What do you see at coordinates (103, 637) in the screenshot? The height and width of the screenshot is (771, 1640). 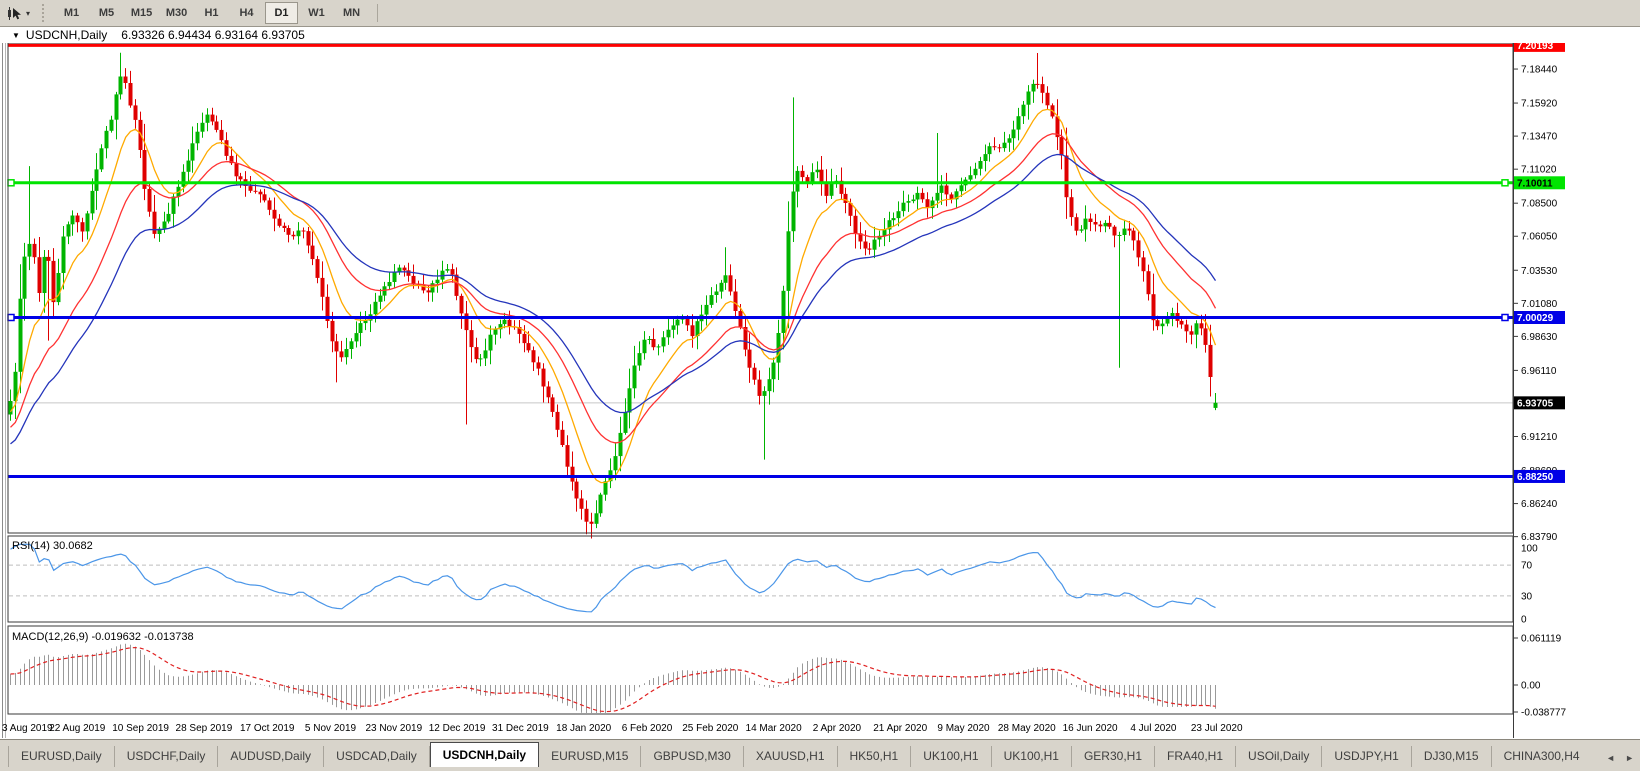 I see `macd-label: MACD(12,26,9) -0.019632 -0.013738` at bounding box center [103, 637].